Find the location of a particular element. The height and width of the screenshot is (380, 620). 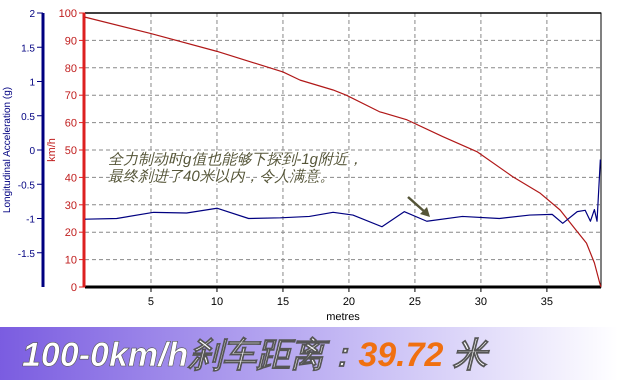

x-tick-label: 10 is located at coordinates (217, 302).